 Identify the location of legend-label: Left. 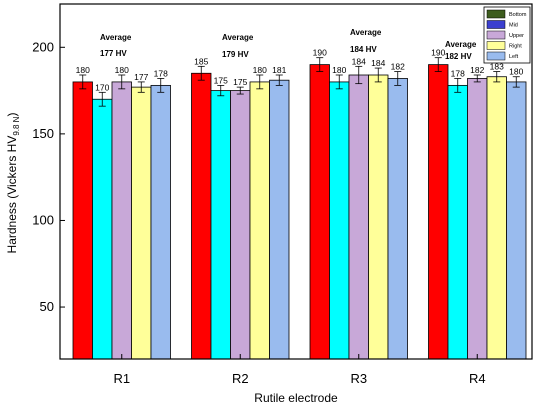
(514, 57).